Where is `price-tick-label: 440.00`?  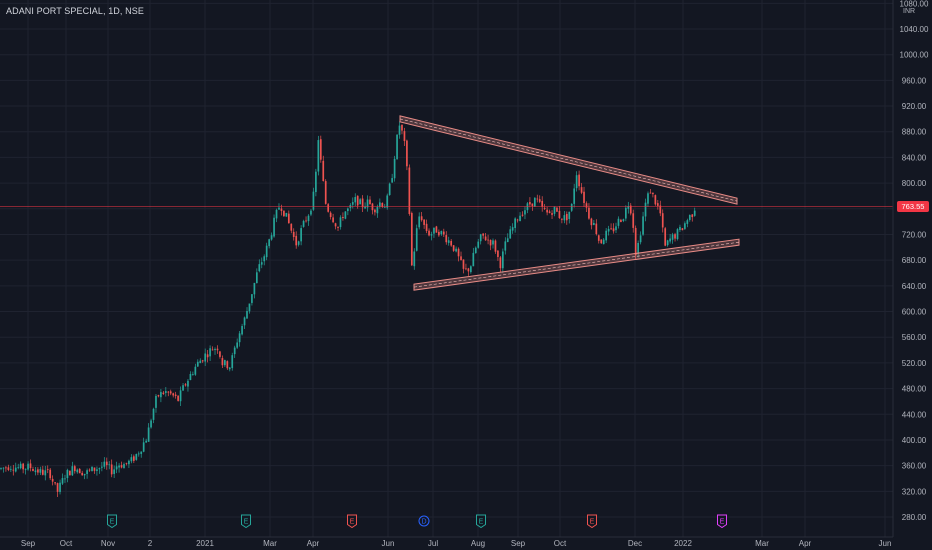 price-tick-label: 440.00 is located at coordinates (914, 414).